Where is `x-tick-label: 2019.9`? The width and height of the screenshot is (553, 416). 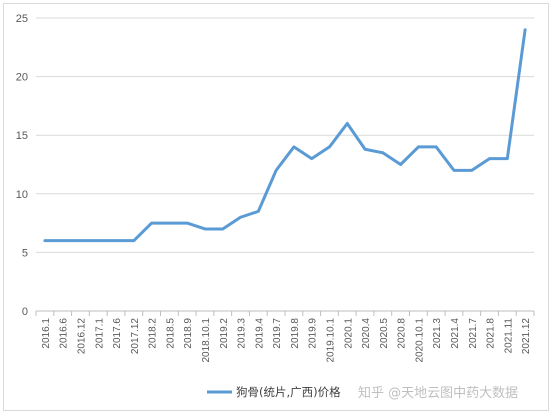
x-tick-label: 2019.9 is located at coordinates (313, 333).